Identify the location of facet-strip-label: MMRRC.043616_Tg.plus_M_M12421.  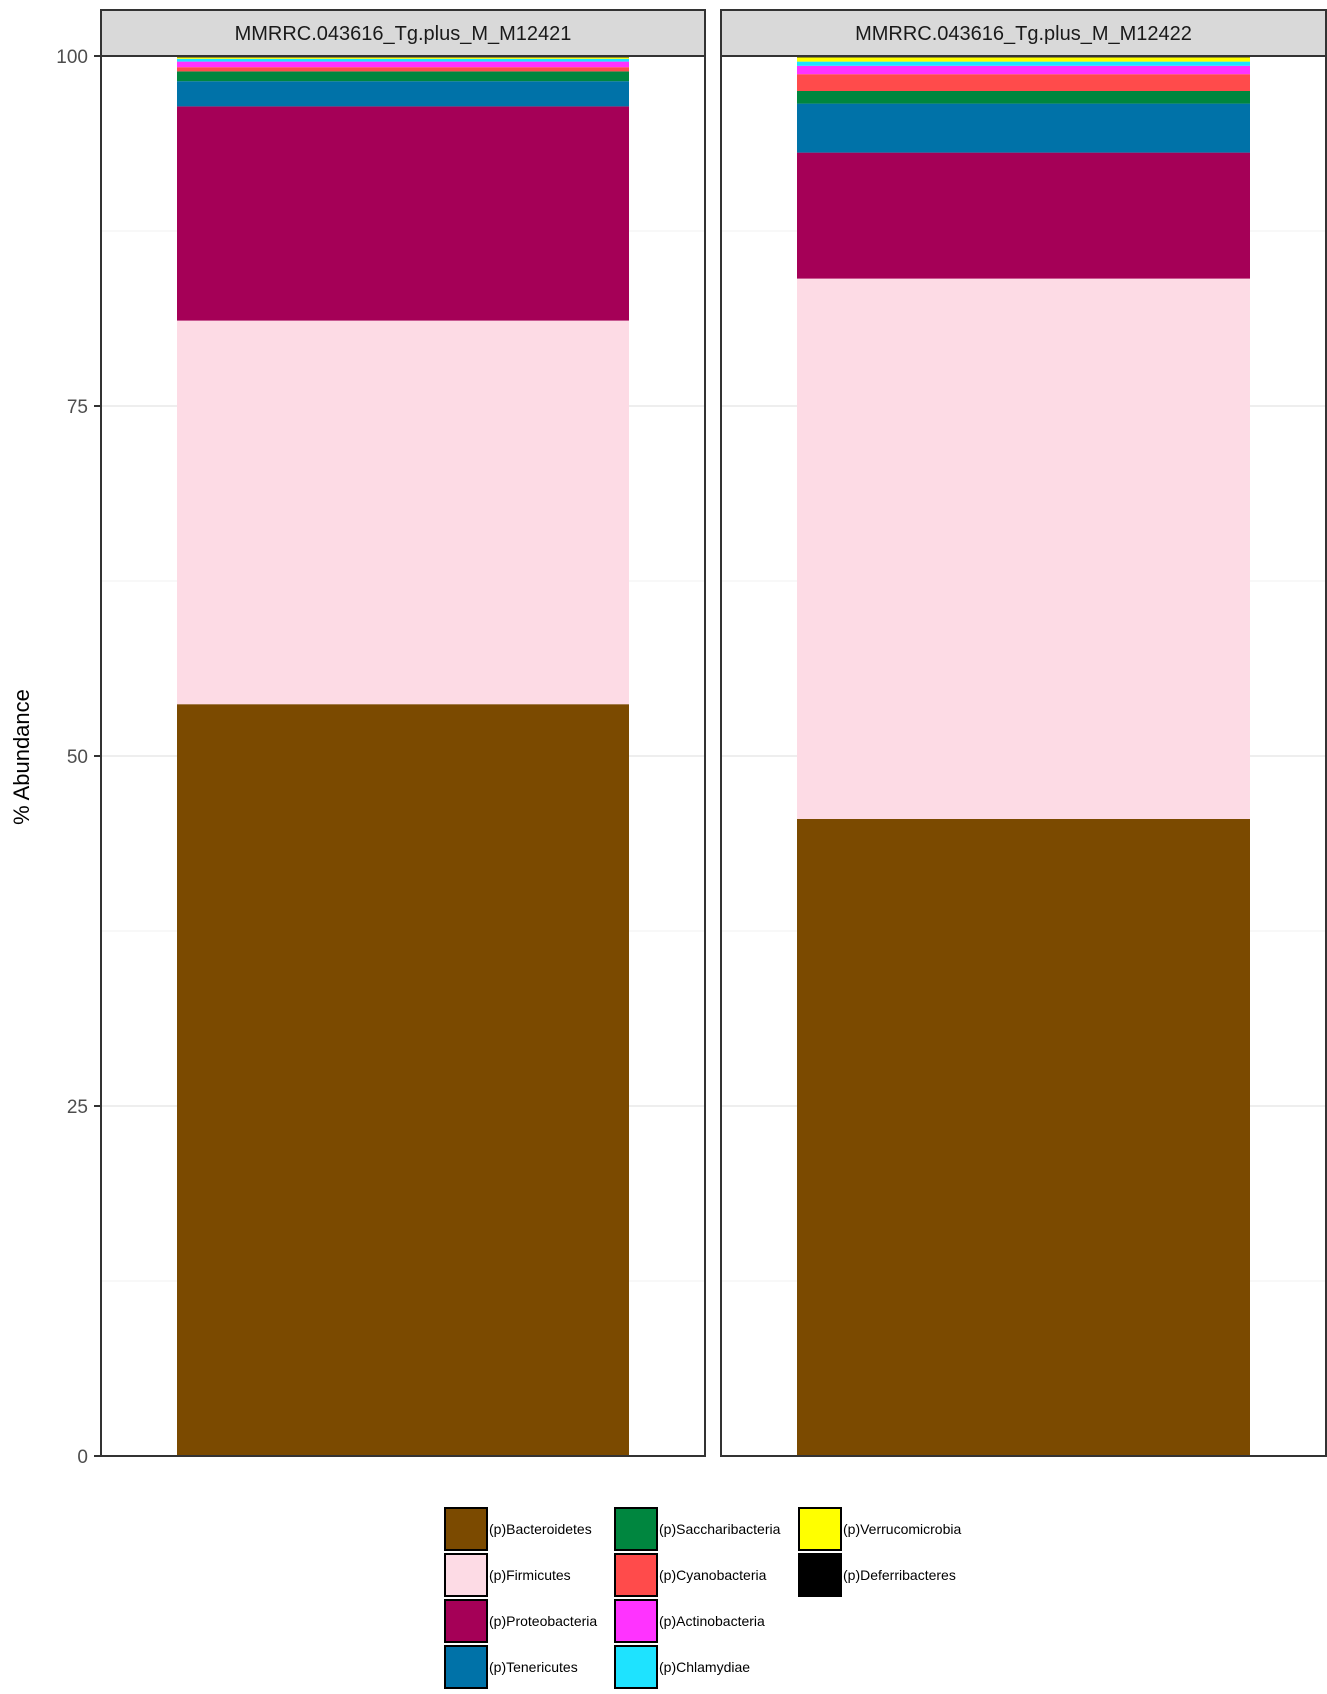
(403, 34).